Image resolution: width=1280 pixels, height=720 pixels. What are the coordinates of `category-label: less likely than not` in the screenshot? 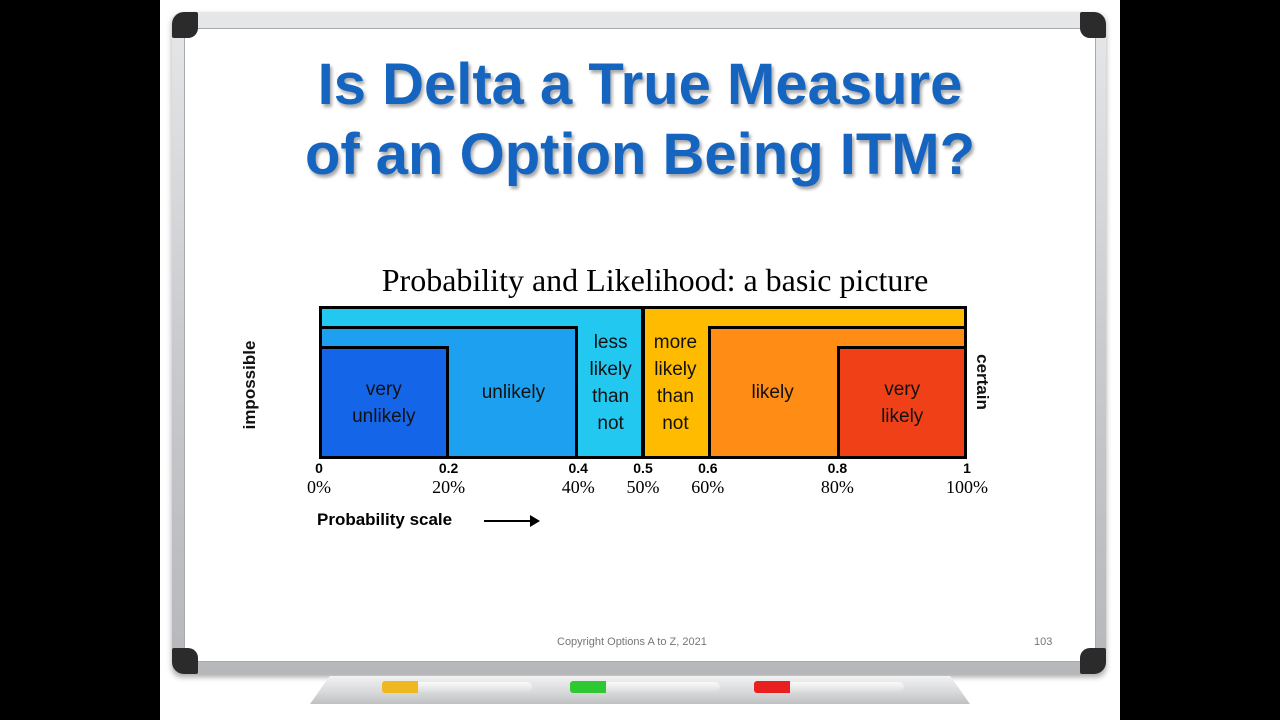 It's located at (610, 382).